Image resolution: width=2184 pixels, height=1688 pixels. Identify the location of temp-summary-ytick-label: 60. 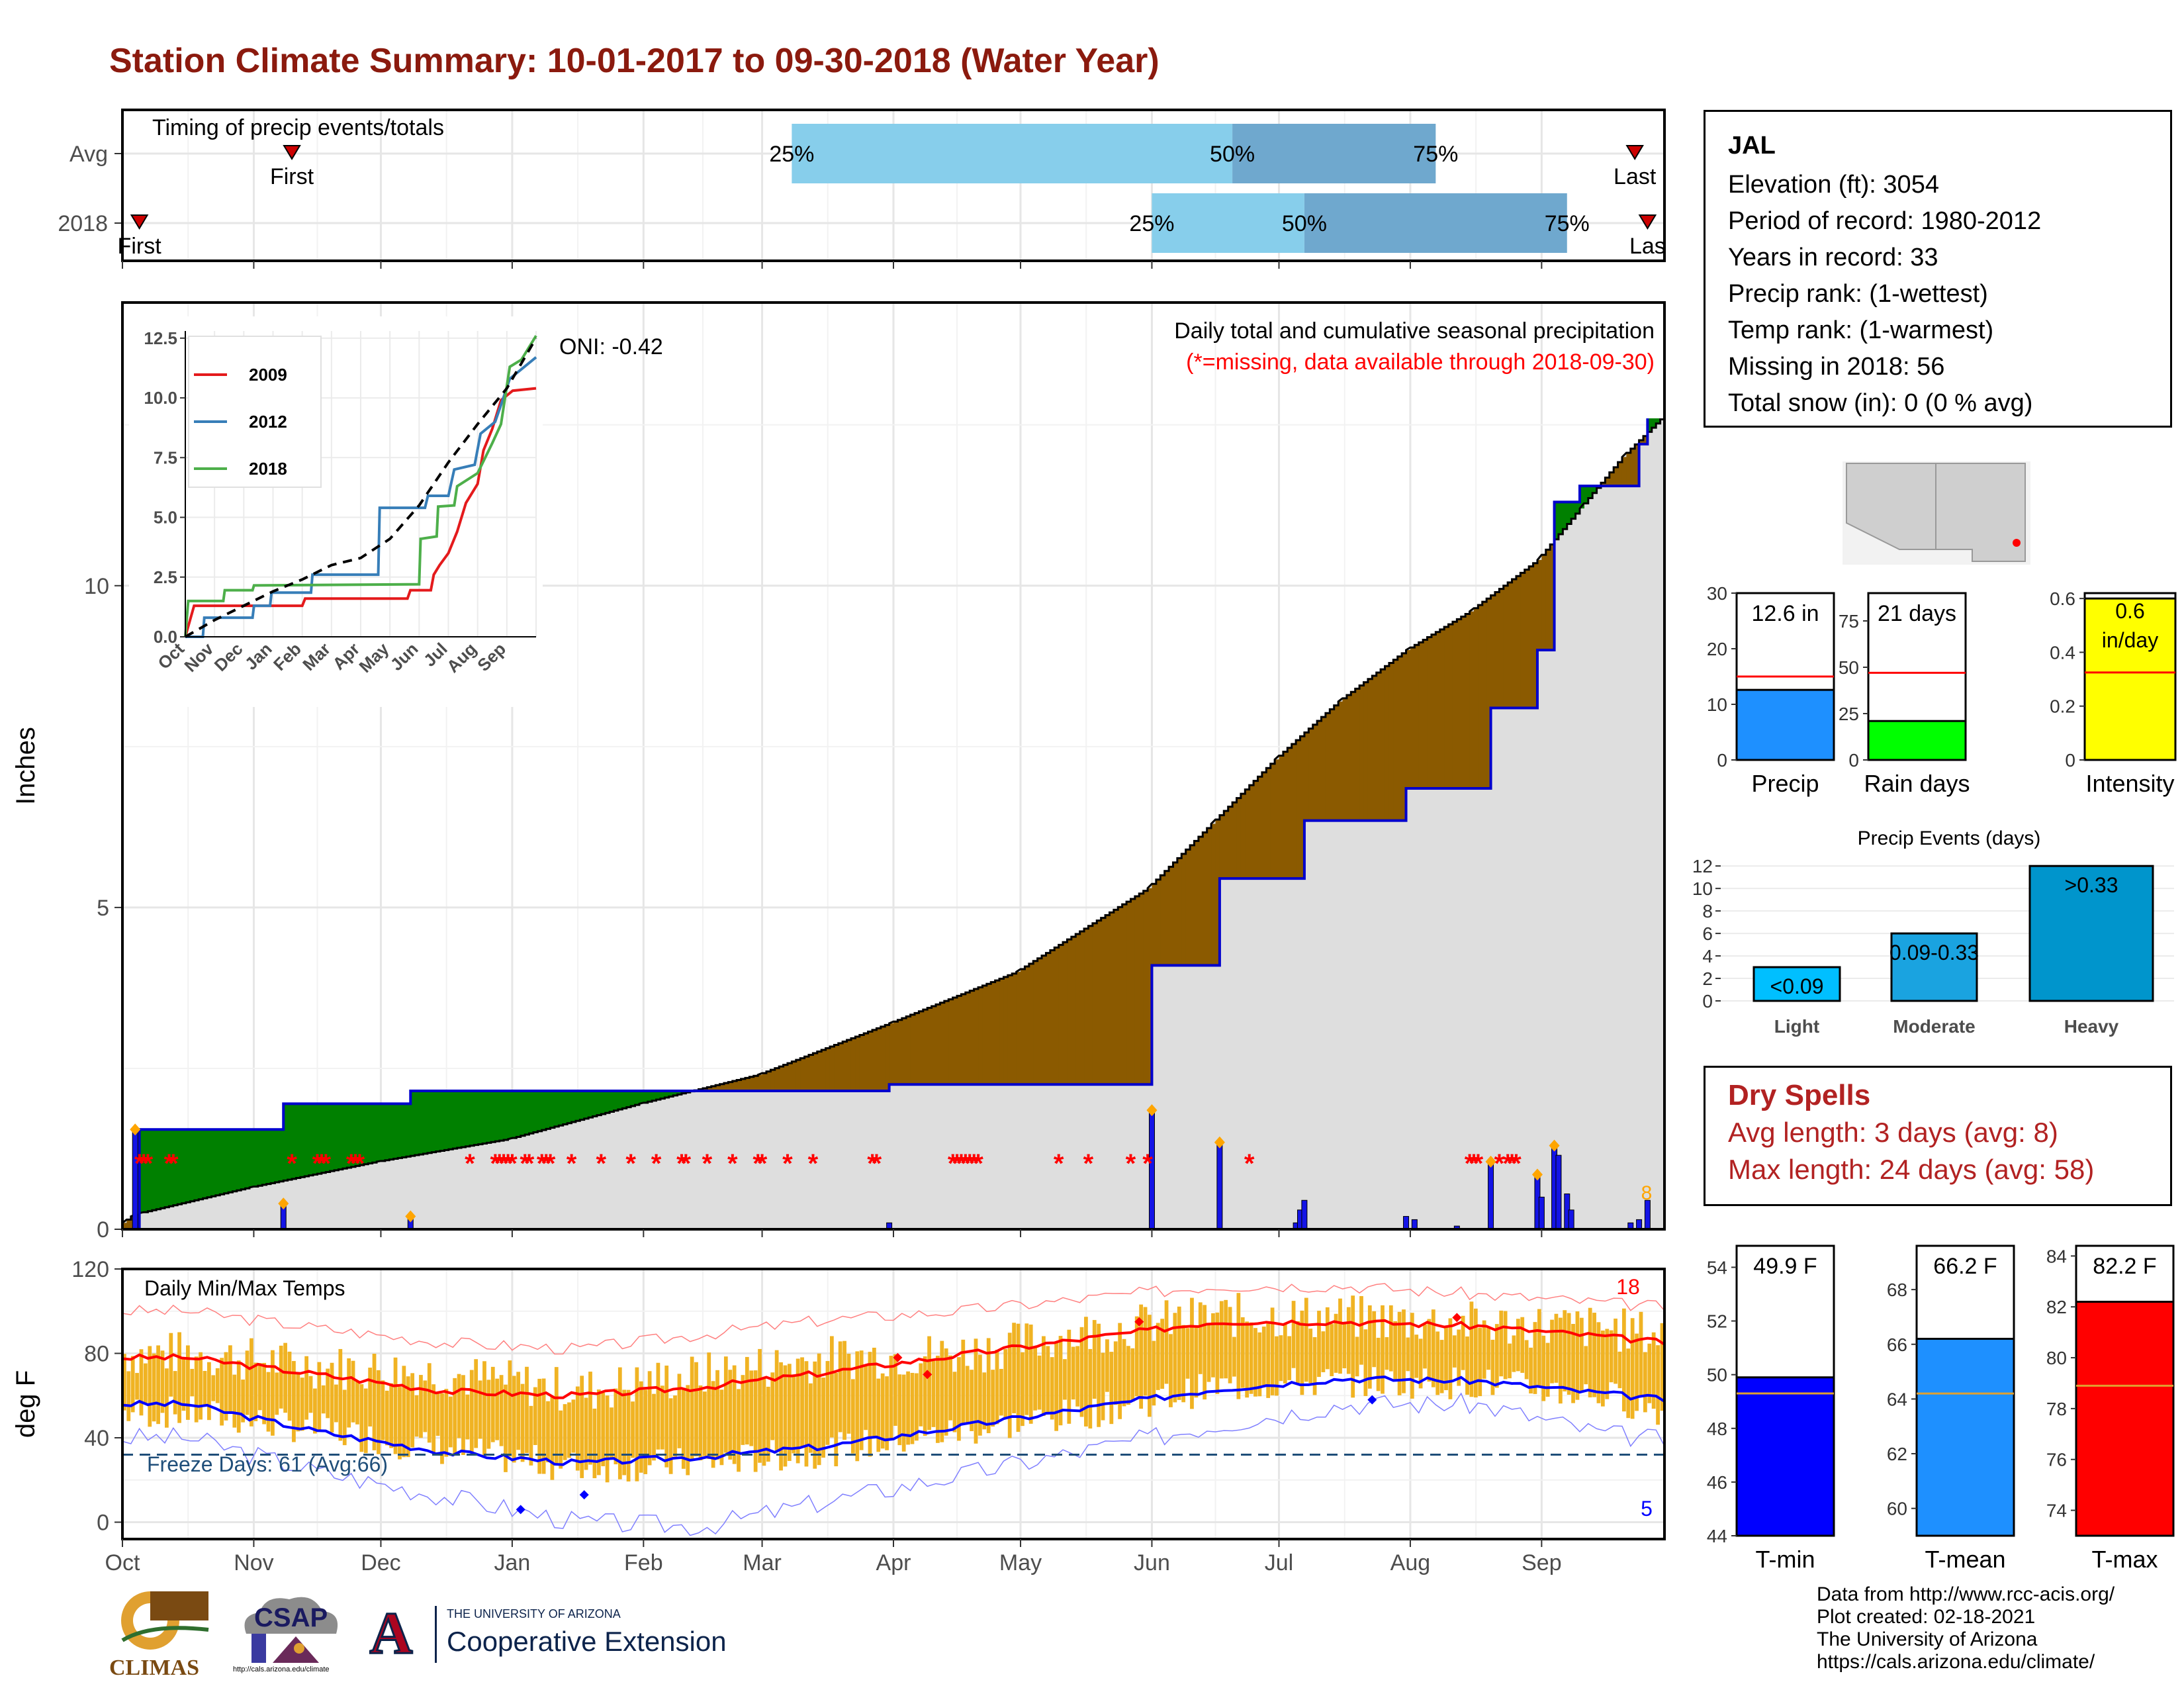
(1897, 1509).